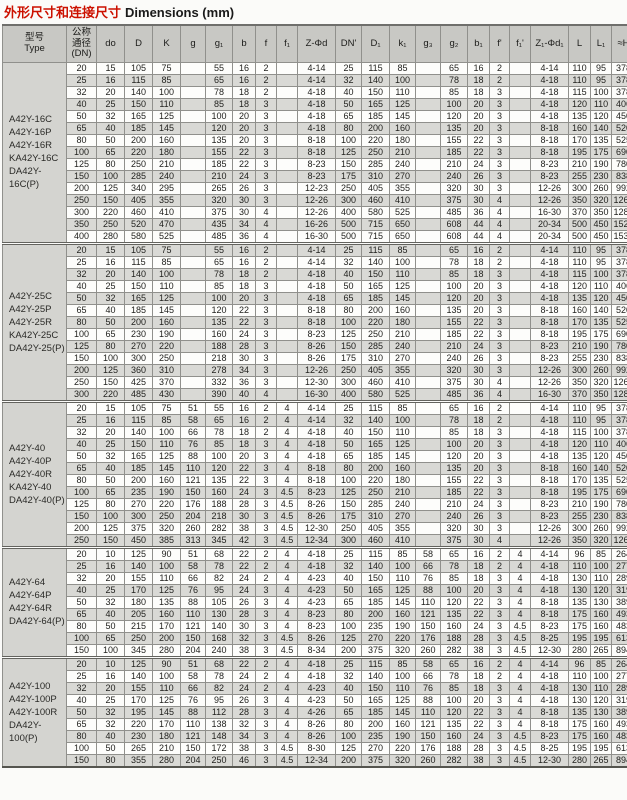 This screenshot has width=627, height=800. I want to click on cell: 65, so click(219, 420).